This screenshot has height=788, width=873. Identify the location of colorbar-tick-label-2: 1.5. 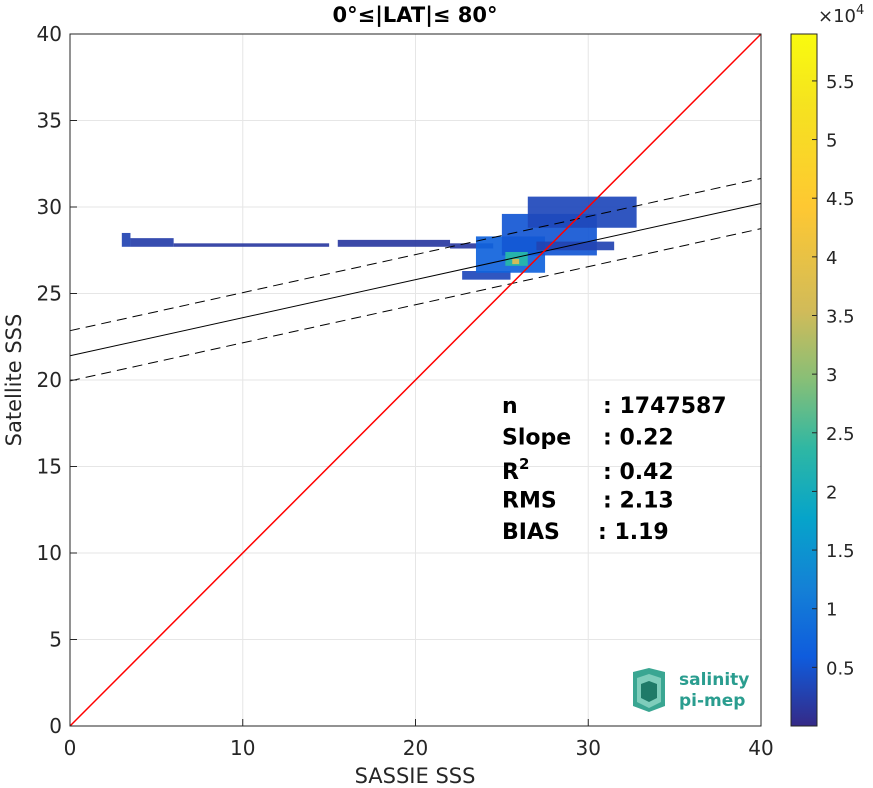
(840, 551).